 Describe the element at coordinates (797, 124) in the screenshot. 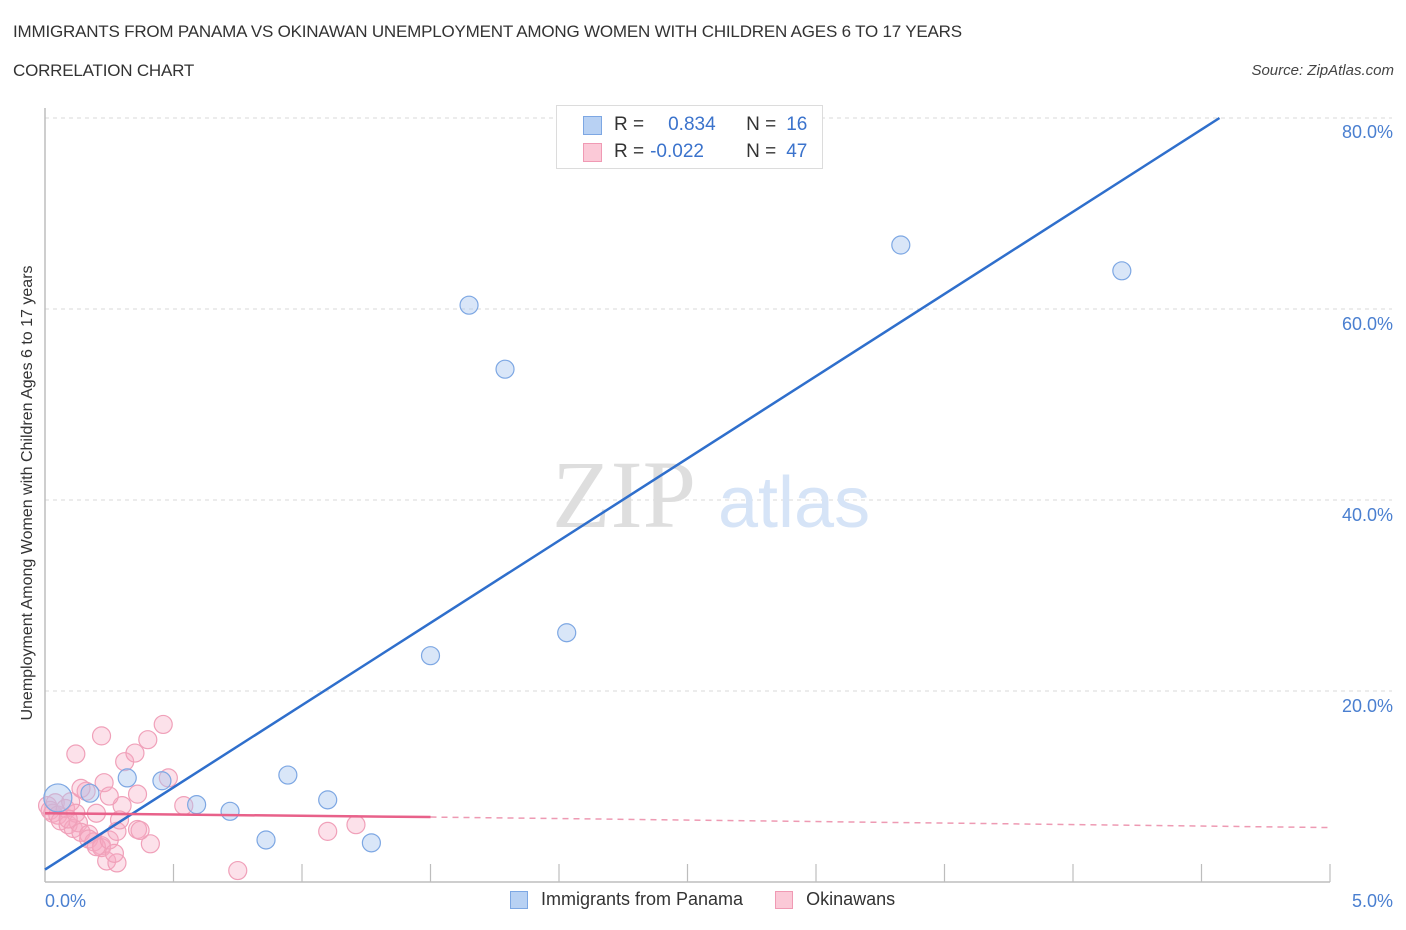

I see `n-value: 16` at that location.